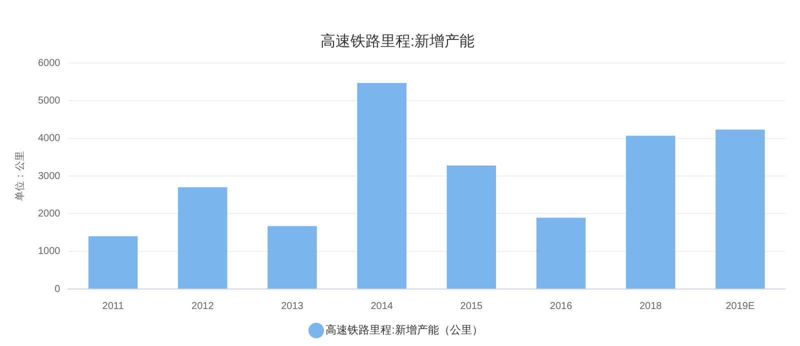 The width and height of the screenshot is (800, 346). What do you see at coordinates (49, 214) in the screenshot?
I see `y-tick-label: 2000` at bounding box center [49, 214].